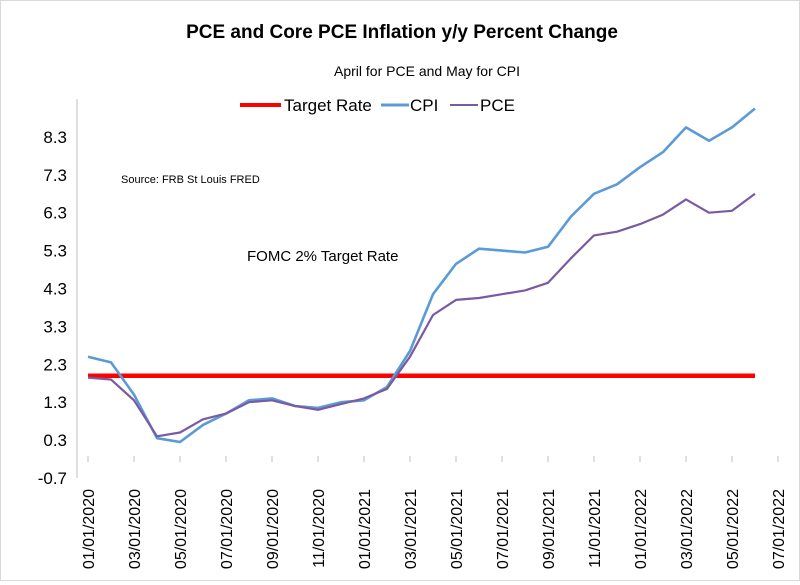 The image size is (800, 585). I want to click on y-tick-label: 3.3, so click(55, 326).